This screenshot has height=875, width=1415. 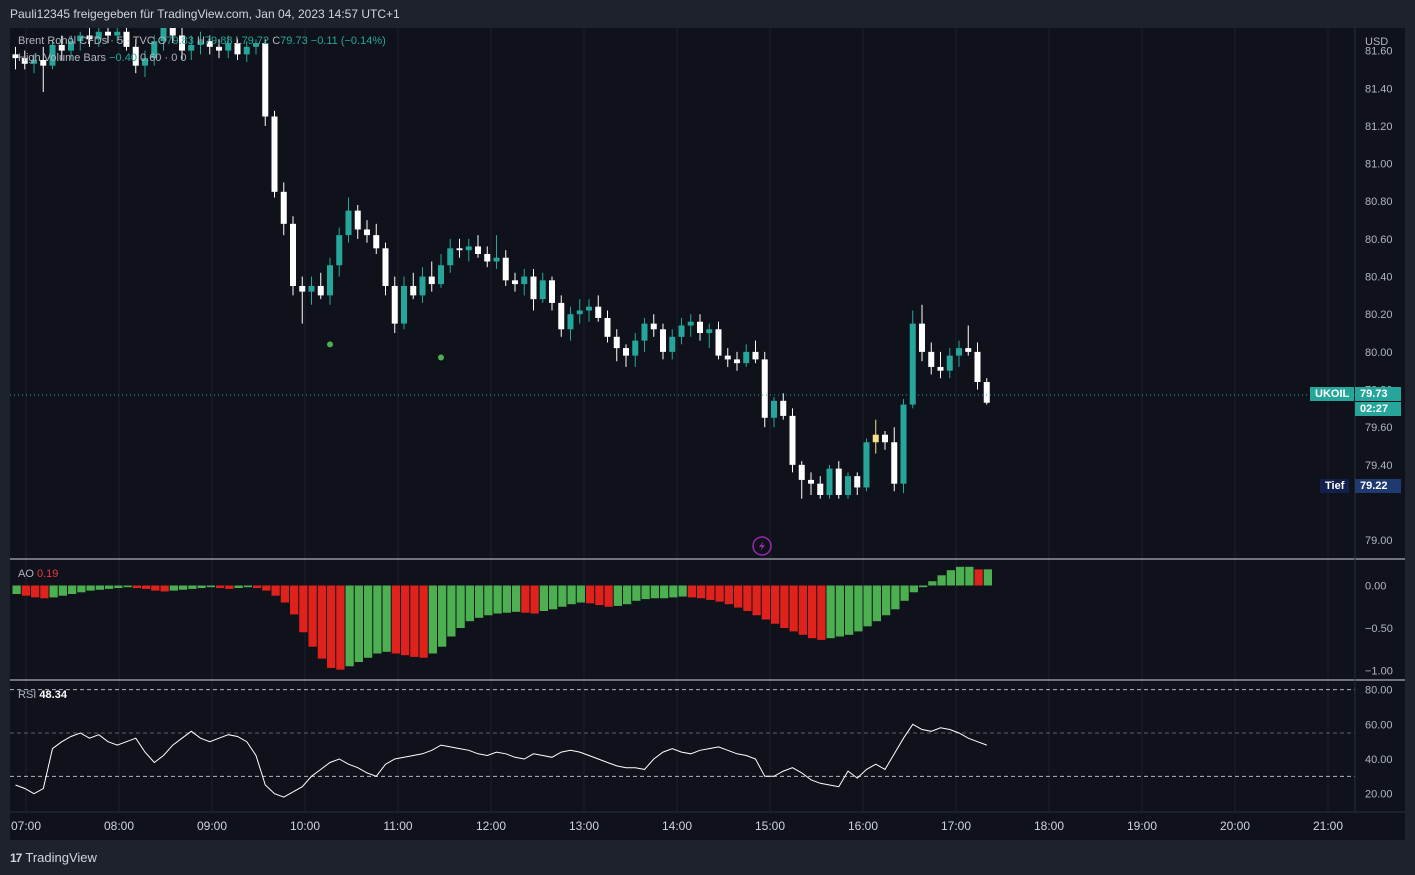 I want to click on rsi-levels, so click(x=682, y=733).